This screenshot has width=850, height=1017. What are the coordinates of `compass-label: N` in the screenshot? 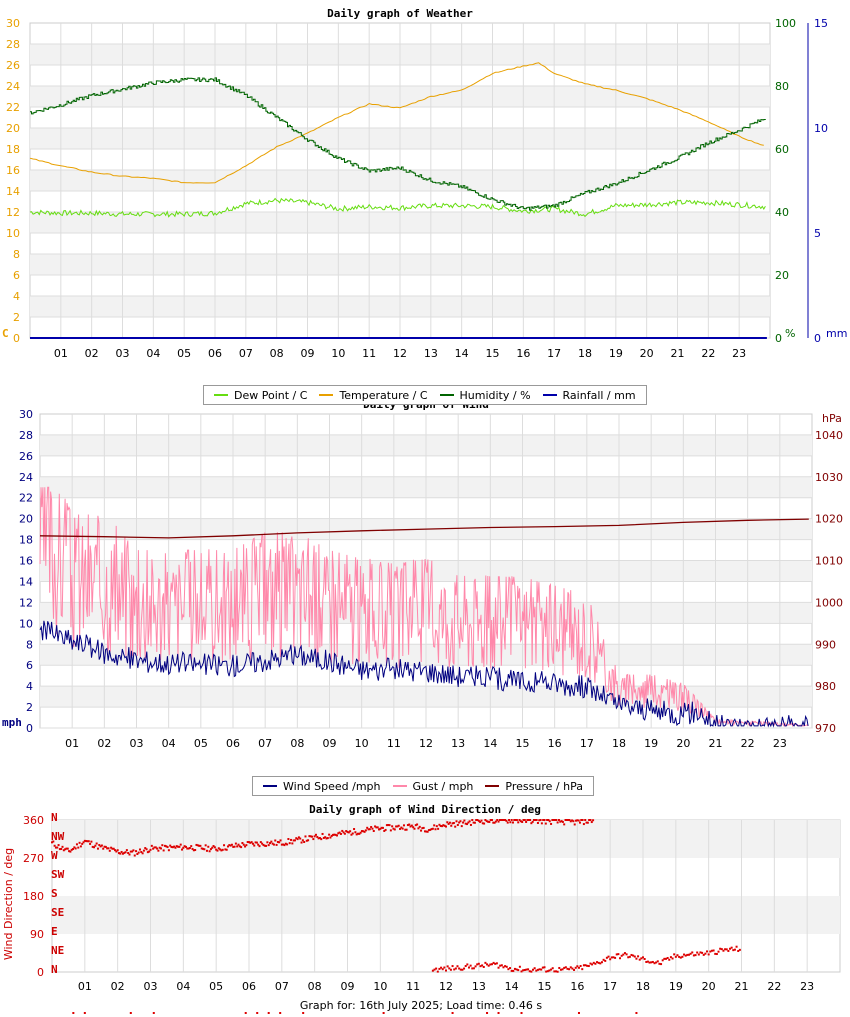 It's located at (54, 817).